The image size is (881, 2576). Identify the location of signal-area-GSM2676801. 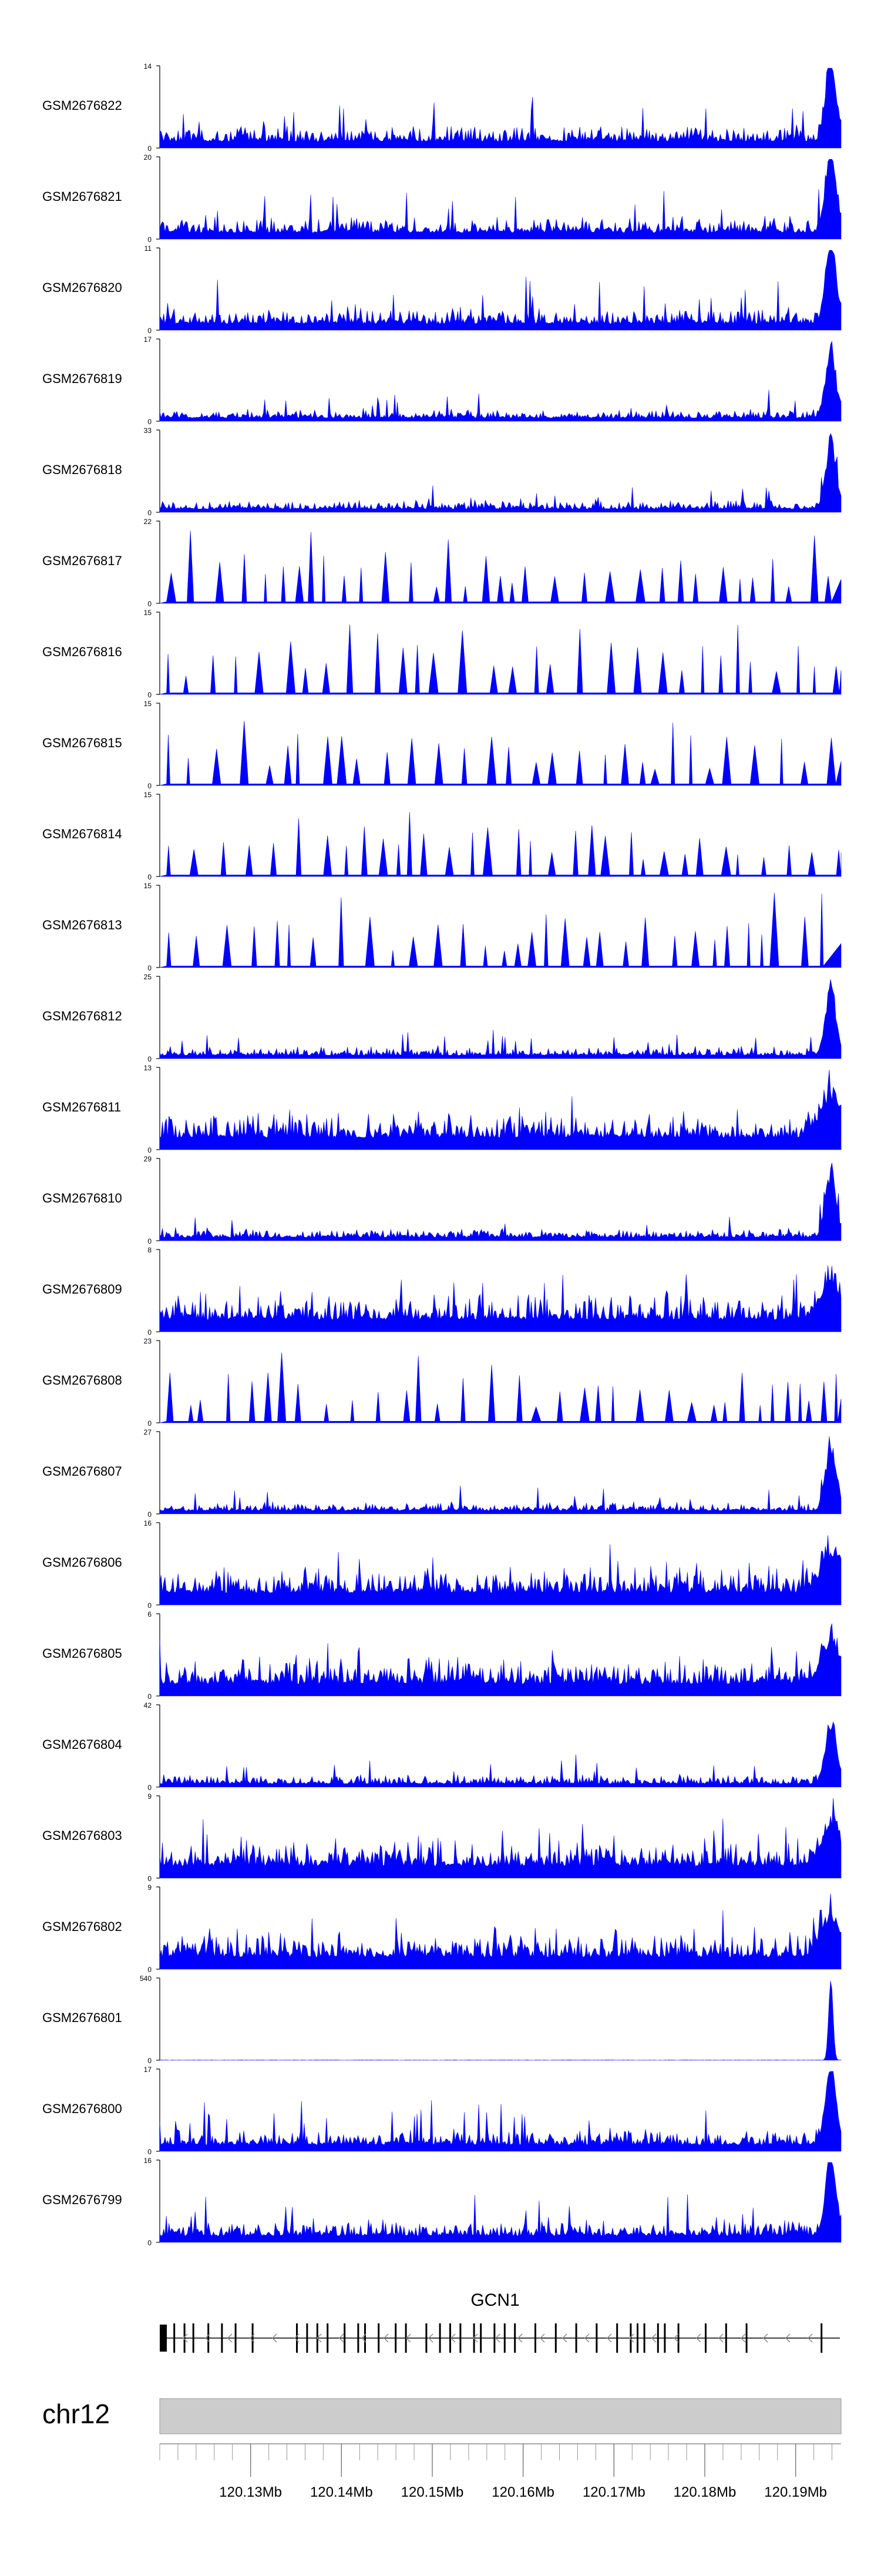
(501, 2021).